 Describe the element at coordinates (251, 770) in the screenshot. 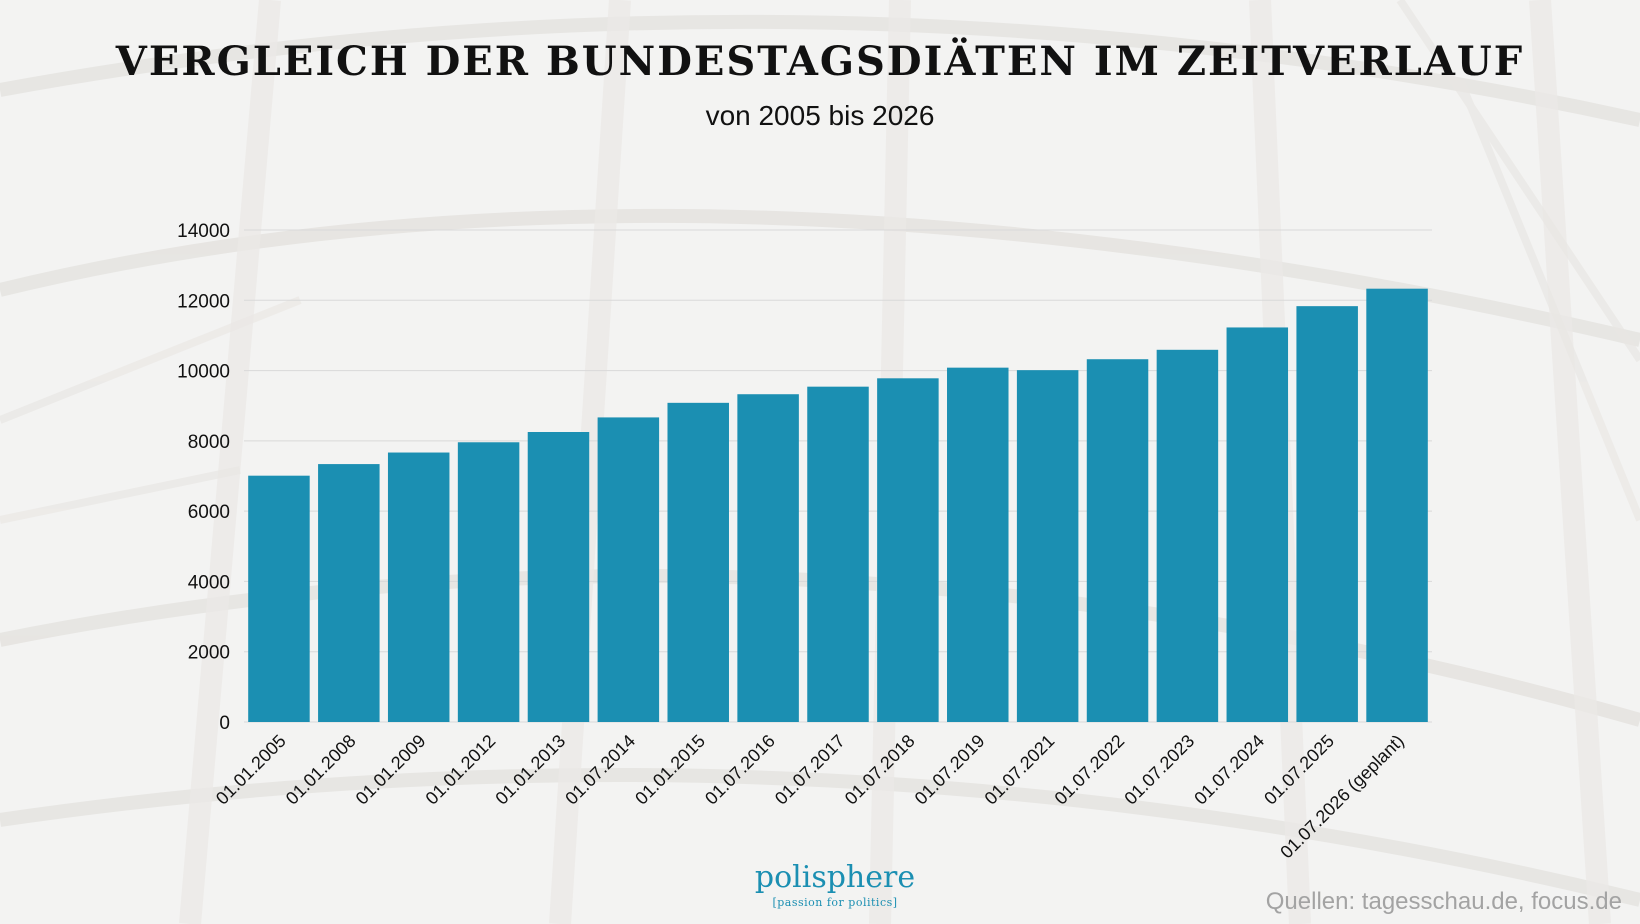

I see `x-tick-label: 01.01.2005` at that location.